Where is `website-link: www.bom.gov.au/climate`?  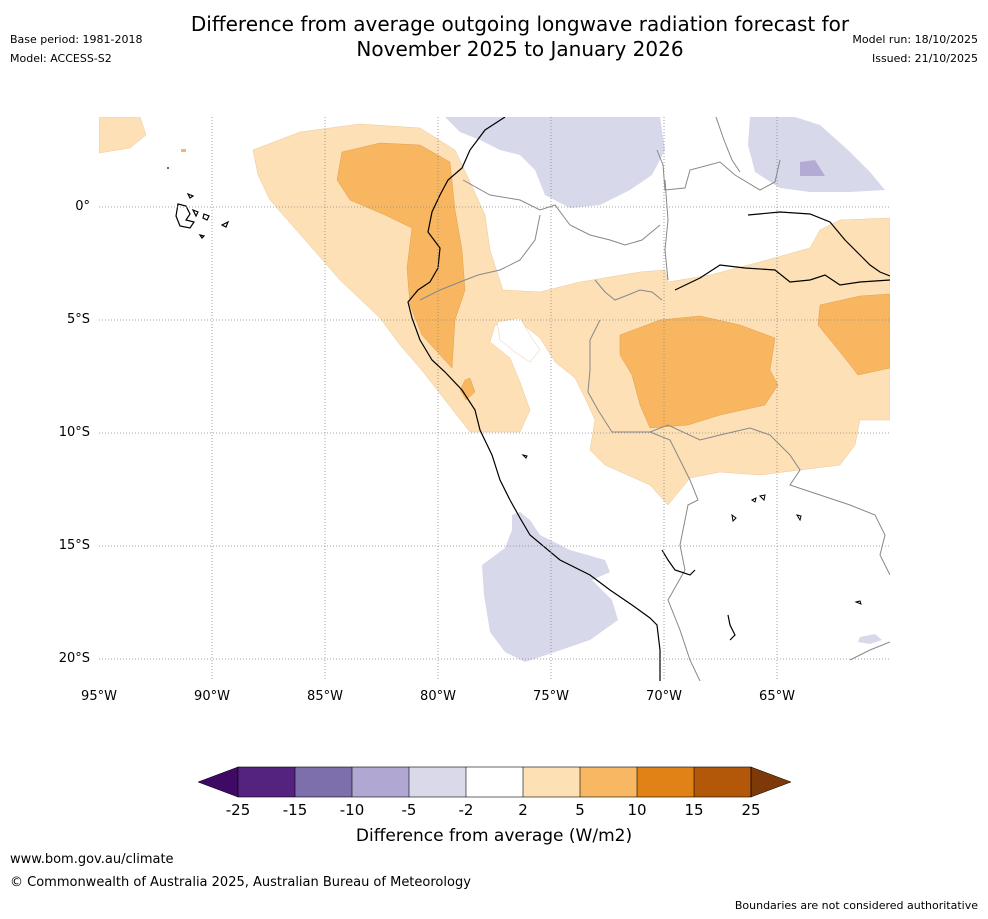 website-link: www.bom.gov.au/climate is located at coordinates (92, 859).